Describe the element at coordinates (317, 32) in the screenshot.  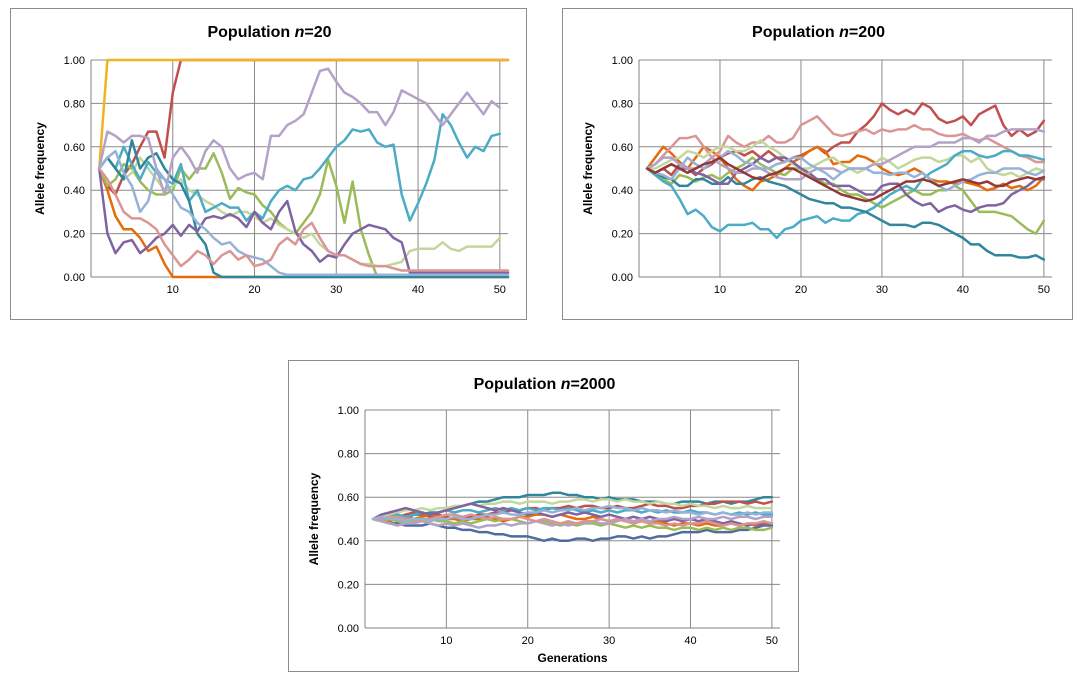
I see `chart-title-value: =20` at that location.